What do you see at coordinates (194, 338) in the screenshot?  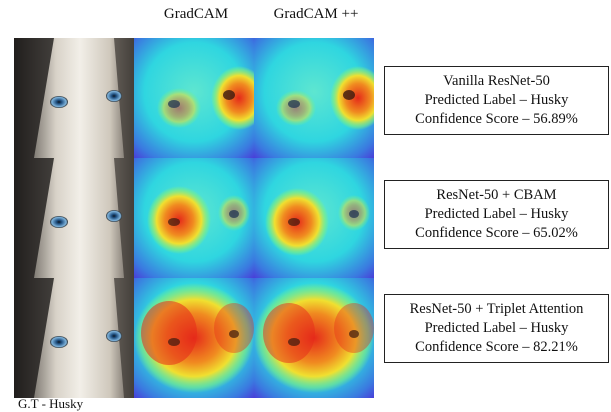 I see `gradcam-heatmap-row3` at bounding box center [194, 338].